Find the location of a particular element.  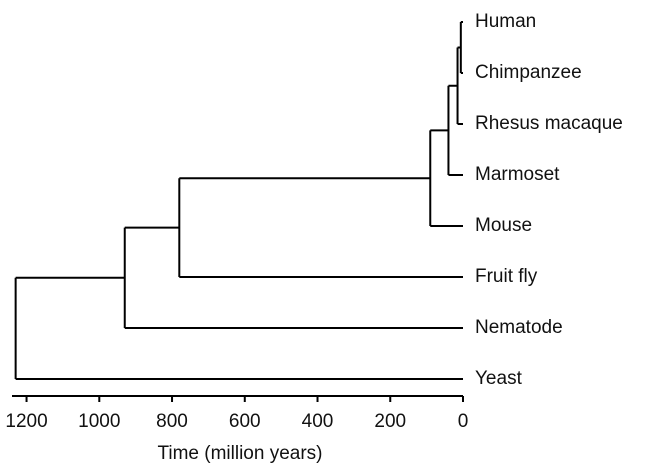

x-tick-label: 600 is located at coordinates (245, 421).